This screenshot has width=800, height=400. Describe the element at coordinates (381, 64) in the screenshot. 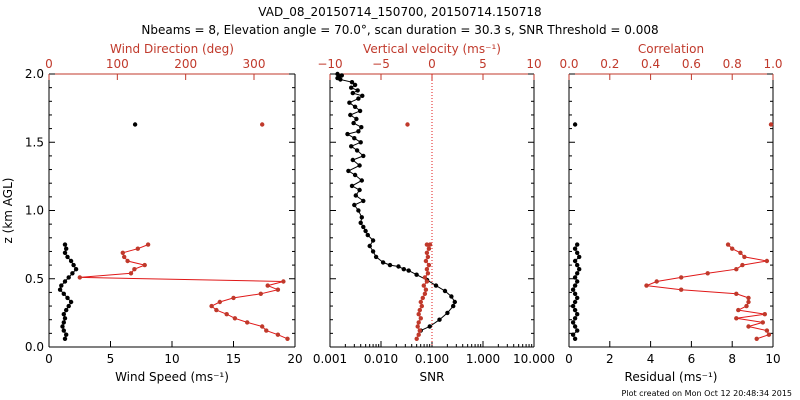

I see `top-tick-label: −5` at that location.